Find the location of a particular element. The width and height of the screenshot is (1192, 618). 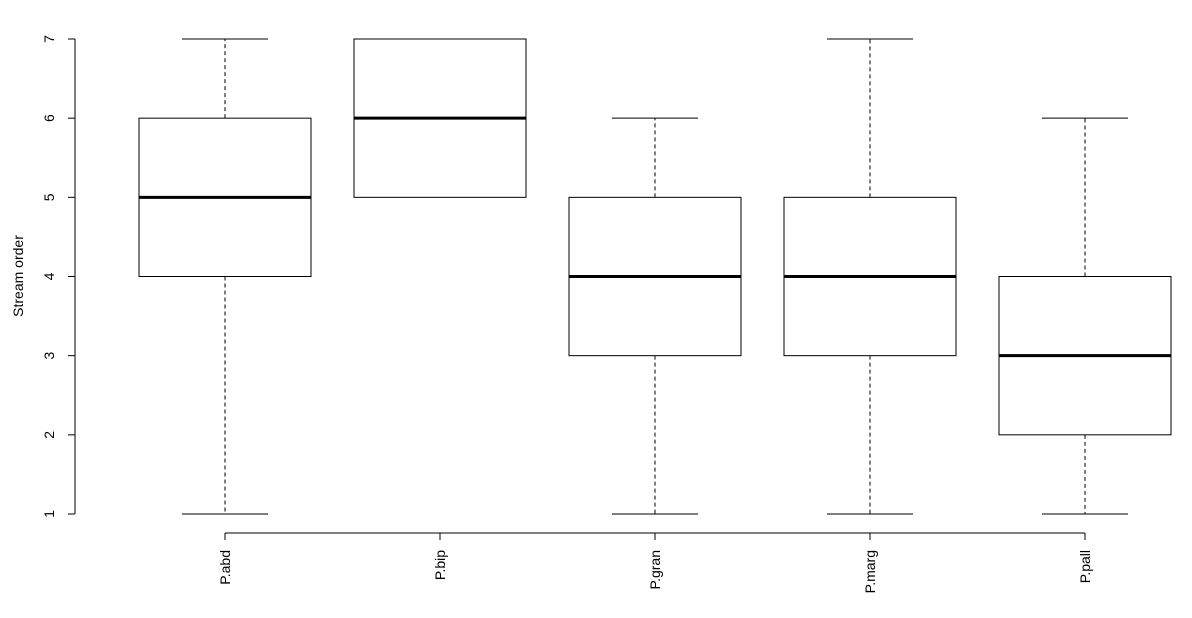

y-tick-label: 1 is located at coordinates (49, 514).